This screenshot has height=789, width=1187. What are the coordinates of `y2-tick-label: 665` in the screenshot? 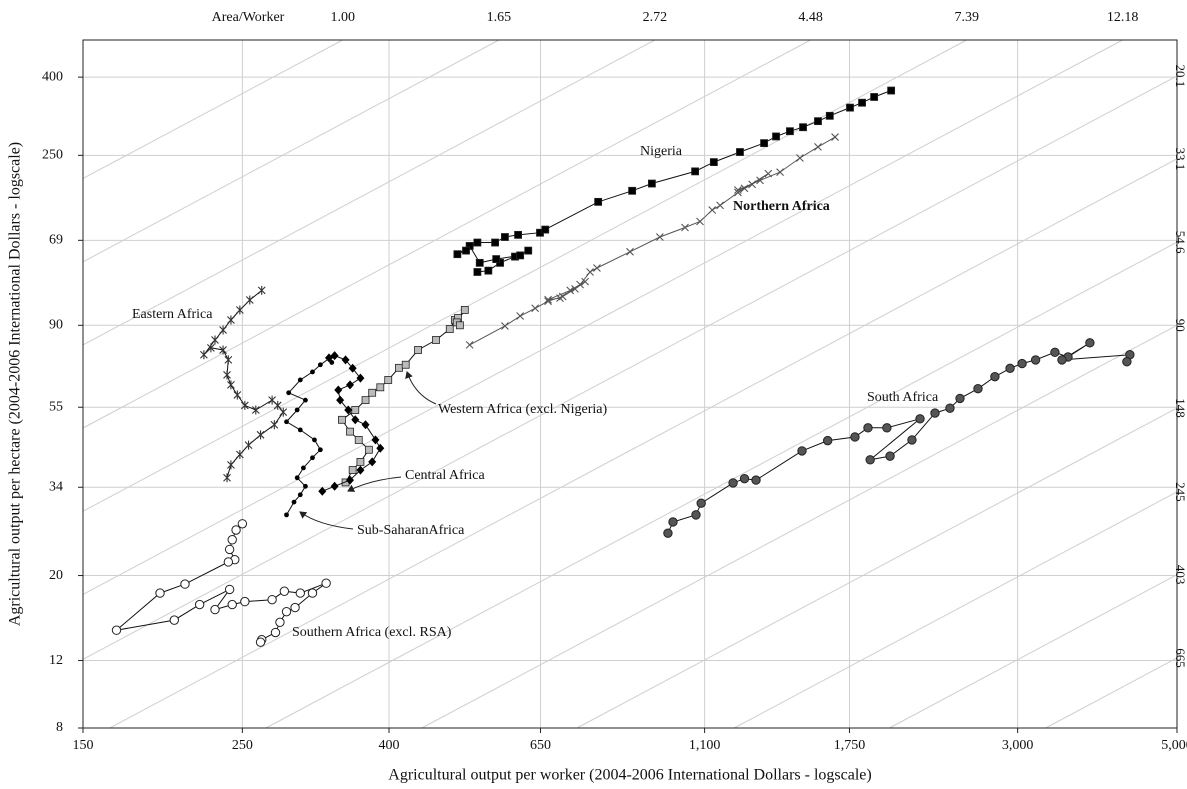 It's located at (1180, 658).